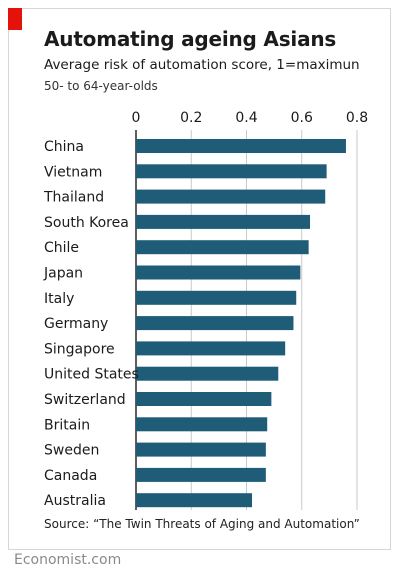 This screenshot has height=575, width=406. What do you see at coordinates (190, 39) in the screenshot?
I see `chart-title: Automating ageing Asians` at bounding box center [190, 39].